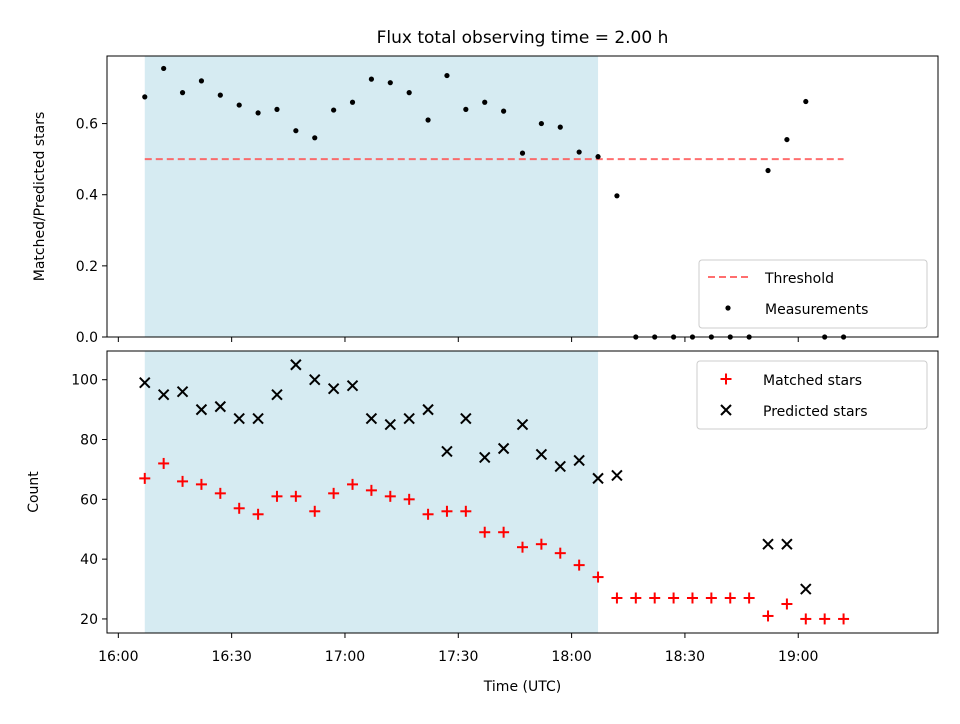 The width and height of the screenshot is (960, 724). I want to click on bottom-y-tick-label: 20, so click(89, 620).